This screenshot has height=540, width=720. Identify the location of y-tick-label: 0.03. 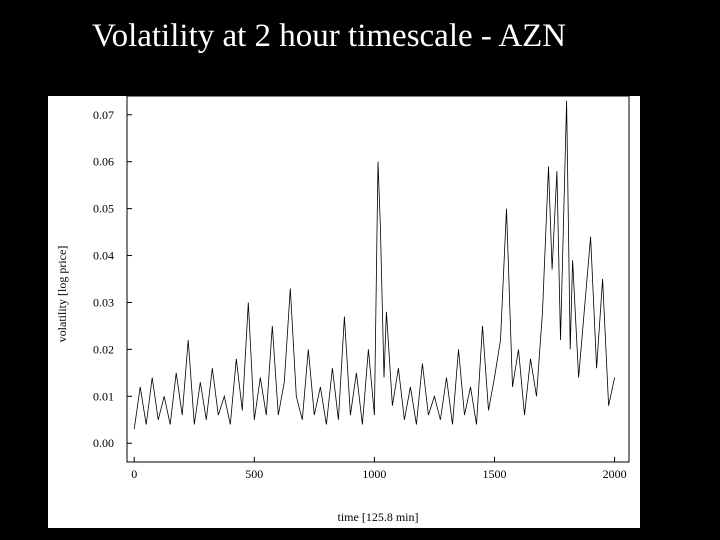
(103, 302).